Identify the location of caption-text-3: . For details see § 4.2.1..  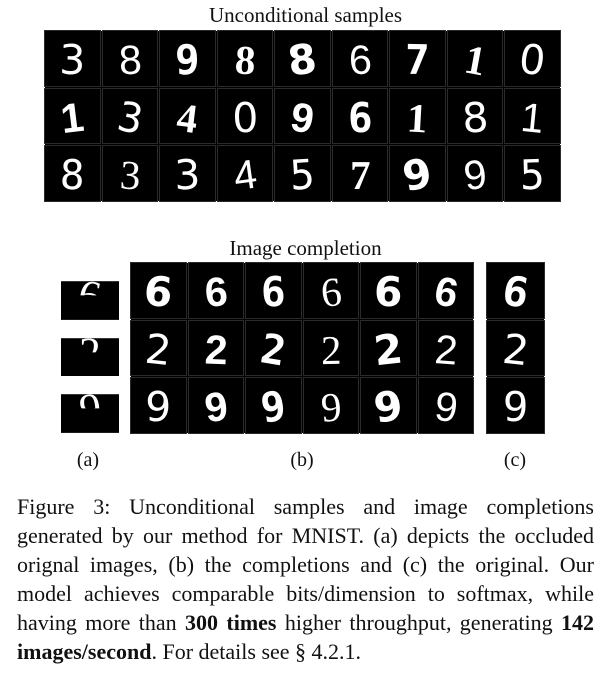
(256, 651).